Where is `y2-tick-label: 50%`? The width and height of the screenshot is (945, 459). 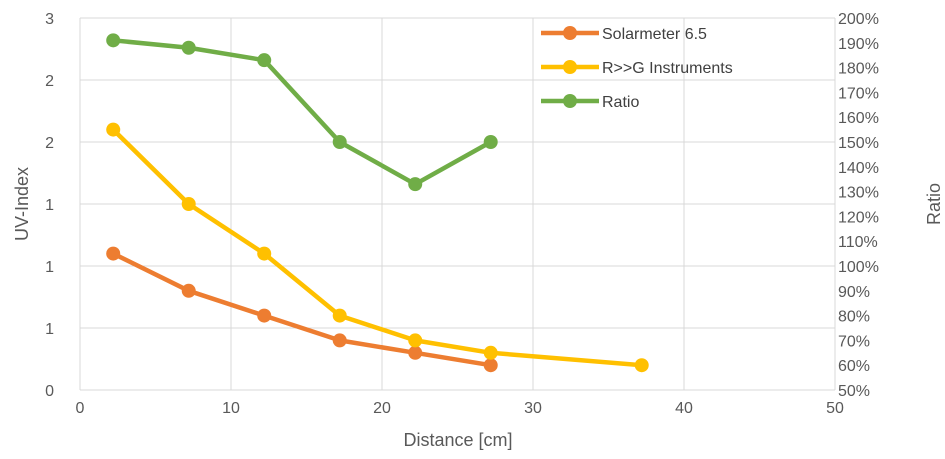
y2-tick-label: 50% is located at coordinates (854, 391).